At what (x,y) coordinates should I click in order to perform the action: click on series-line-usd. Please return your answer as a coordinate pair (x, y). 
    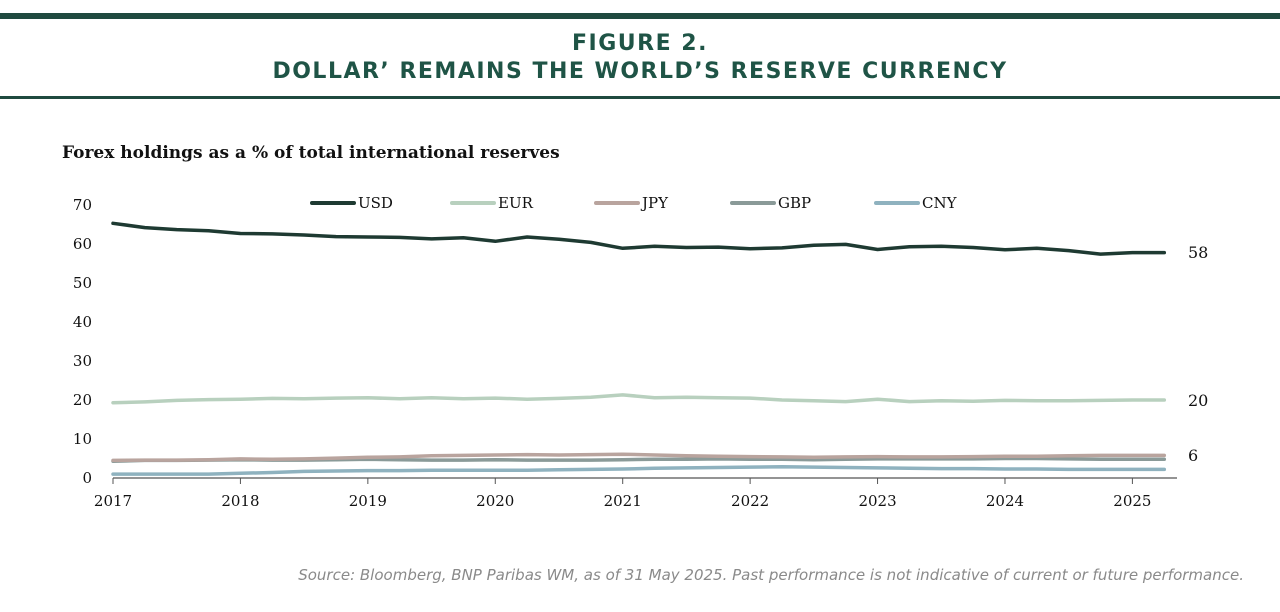
    Looking at the image, I should click on (639, 238).